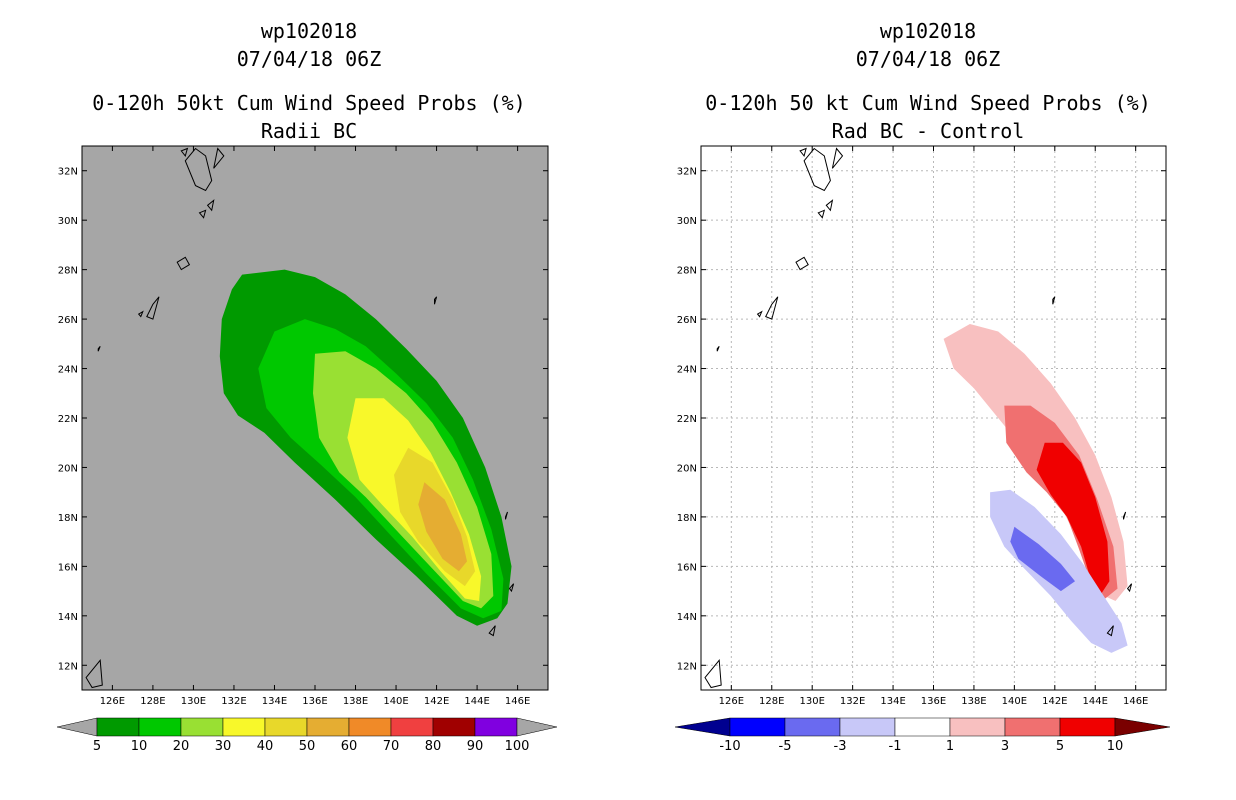  I want to click on colorbar-label: -10, so click(729, 746).